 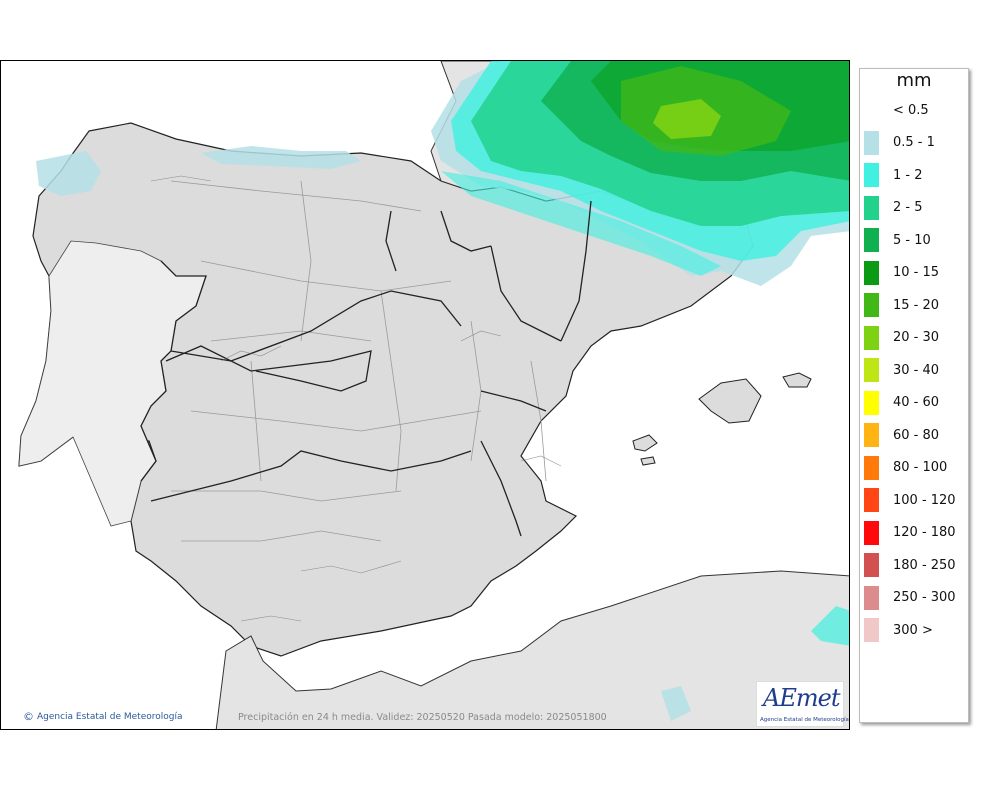 What do you see at coordinates (532, 649) in the screenshot?
I see `north-africa` at bounding box center [532, 649].